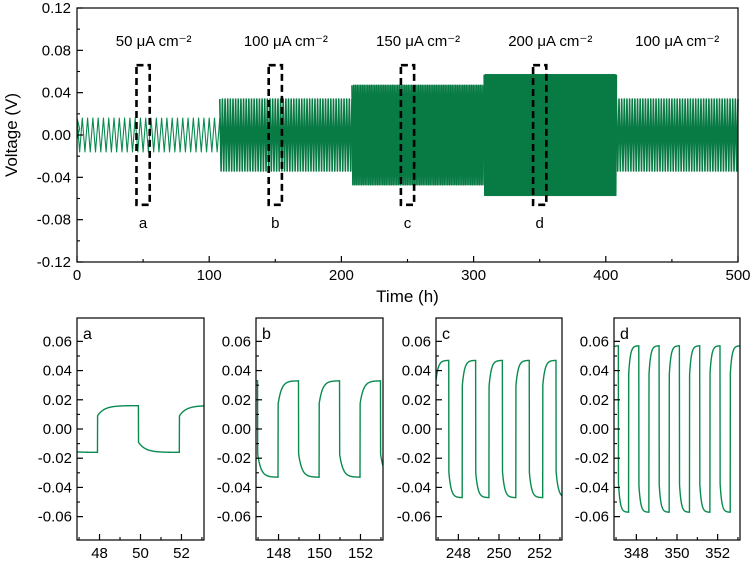 The image size is (754, 561). What do you see at coordinates (446, 334) in the screenshot?
I see `panel-c-letter: c` at bounding box center [446, 334].